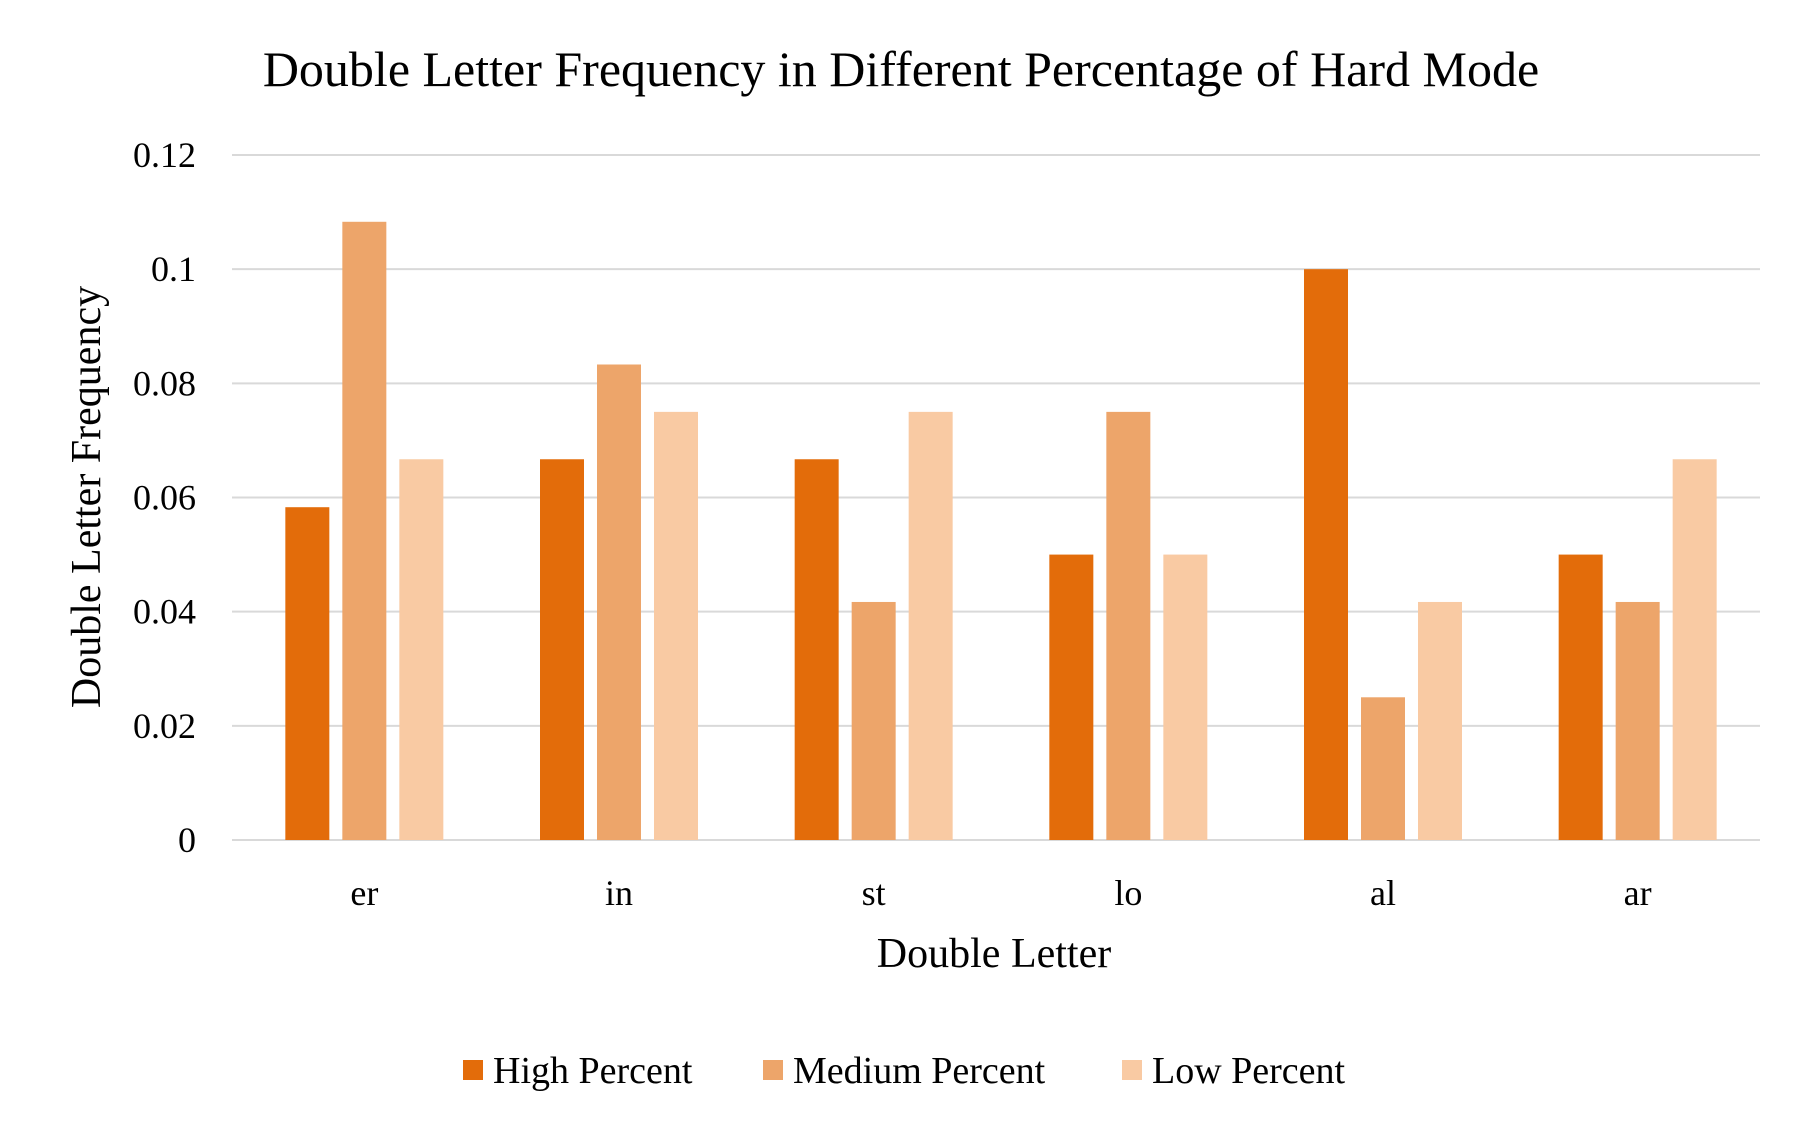  I want to click on legend-label: High Percent, so click(593, 1071).